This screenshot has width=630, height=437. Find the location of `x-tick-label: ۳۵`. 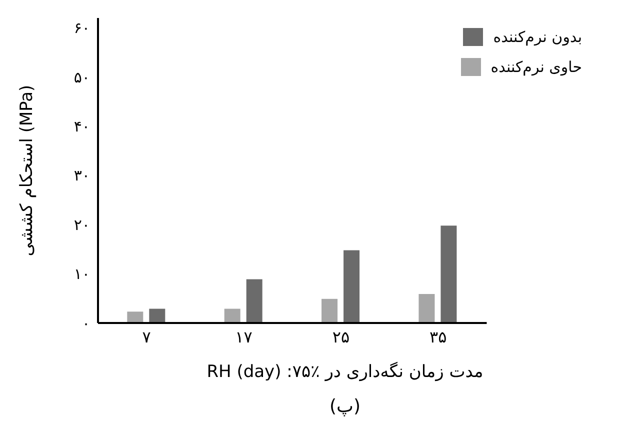

x-tick-label: ۳۵ is located at coordinates (438, 336).